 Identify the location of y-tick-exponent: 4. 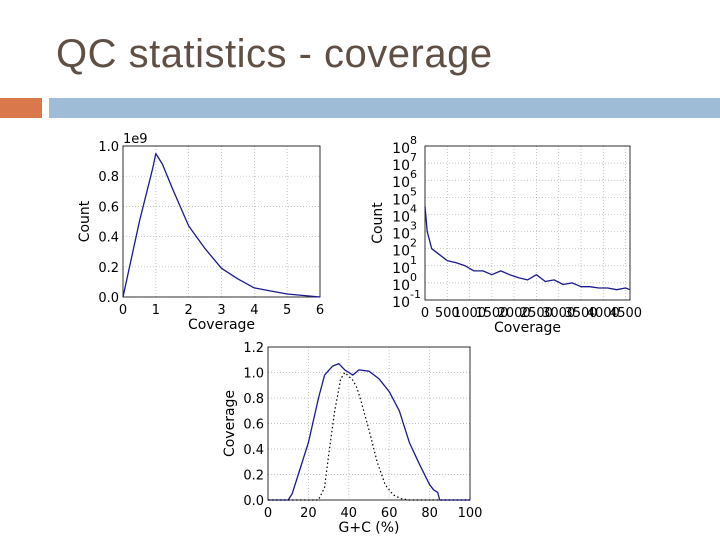
(413, 208).